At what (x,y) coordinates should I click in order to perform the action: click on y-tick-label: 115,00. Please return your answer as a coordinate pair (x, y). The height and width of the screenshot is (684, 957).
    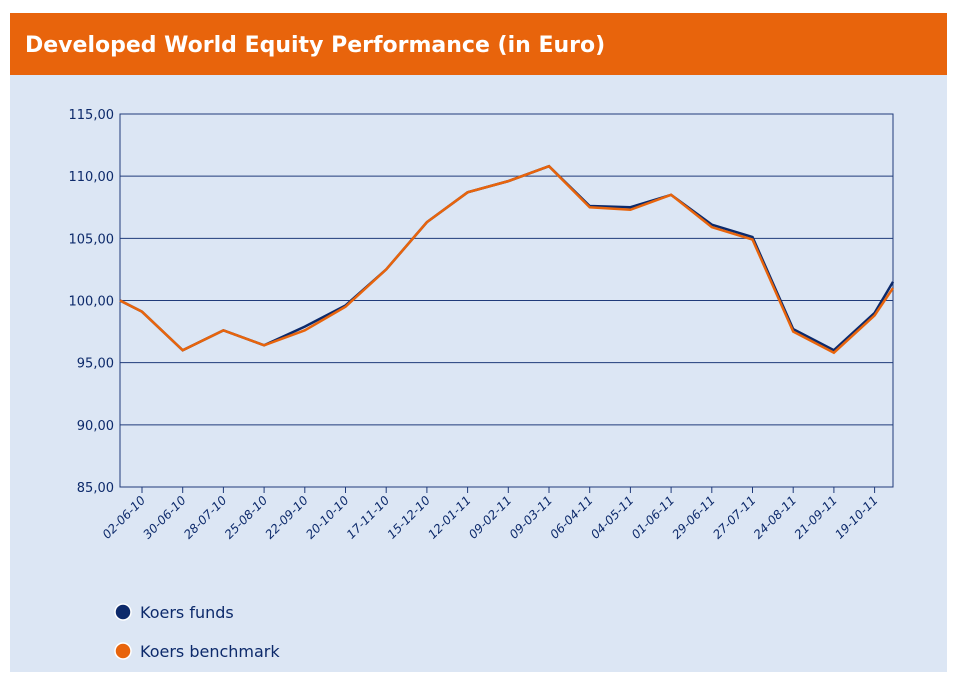
    Looking at the image, I should click on (92, 115).